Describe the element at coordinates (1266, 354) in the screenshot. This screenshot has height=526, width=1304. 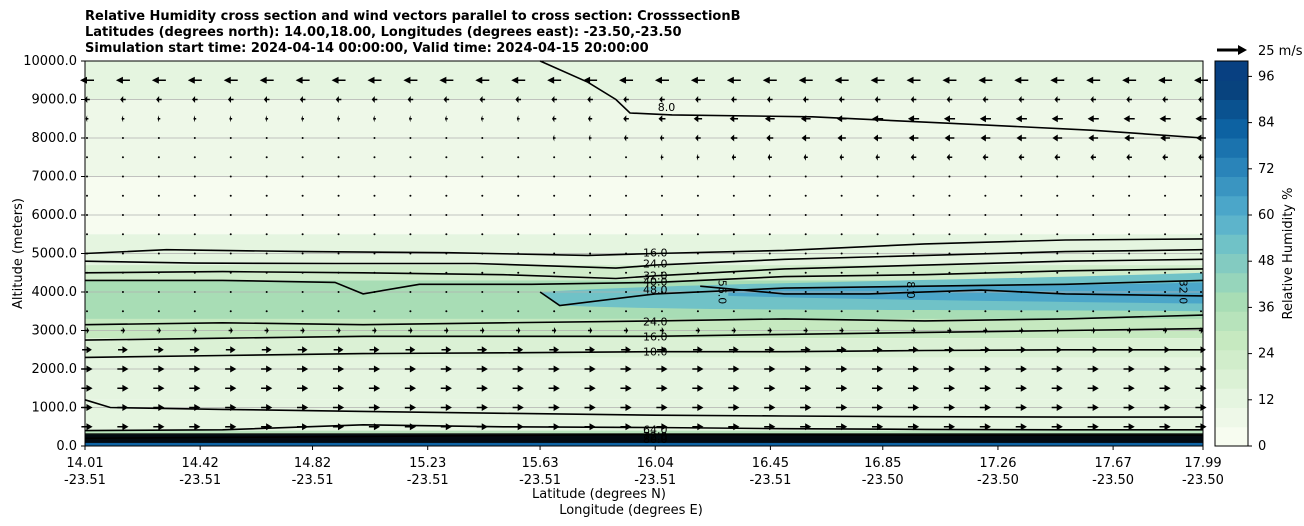
I see `colorbar-tick-label: 24` at that location.